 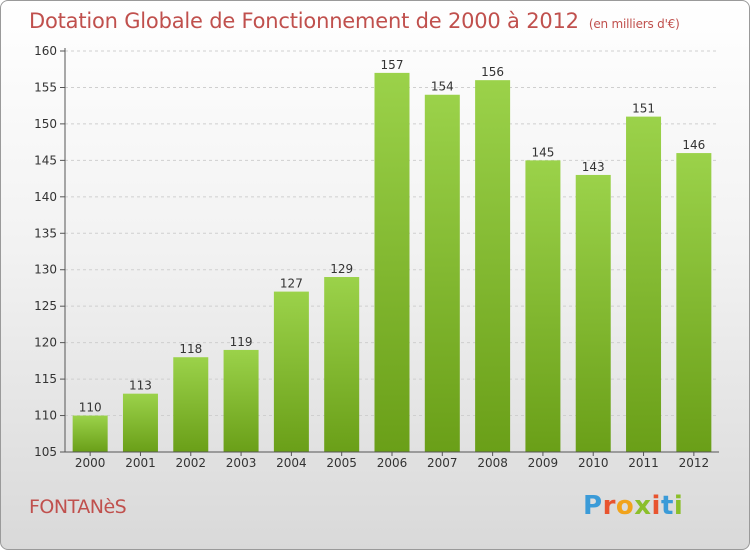 I want to click on x-tick-label: 2003, so click(x=241, y=463).